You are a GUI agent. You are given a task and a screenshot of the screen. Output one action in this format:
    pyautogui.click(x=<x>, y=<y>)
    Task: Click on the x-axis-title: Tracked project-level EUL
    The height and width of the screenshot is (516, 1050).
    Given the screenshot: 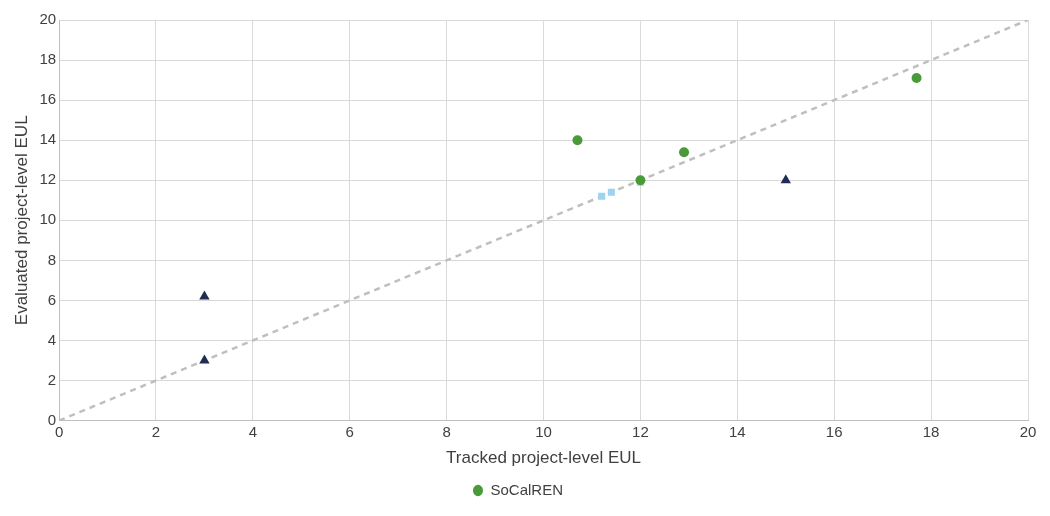 What is the action you would take?
    pyautogui.click(x=544, y=458)
    